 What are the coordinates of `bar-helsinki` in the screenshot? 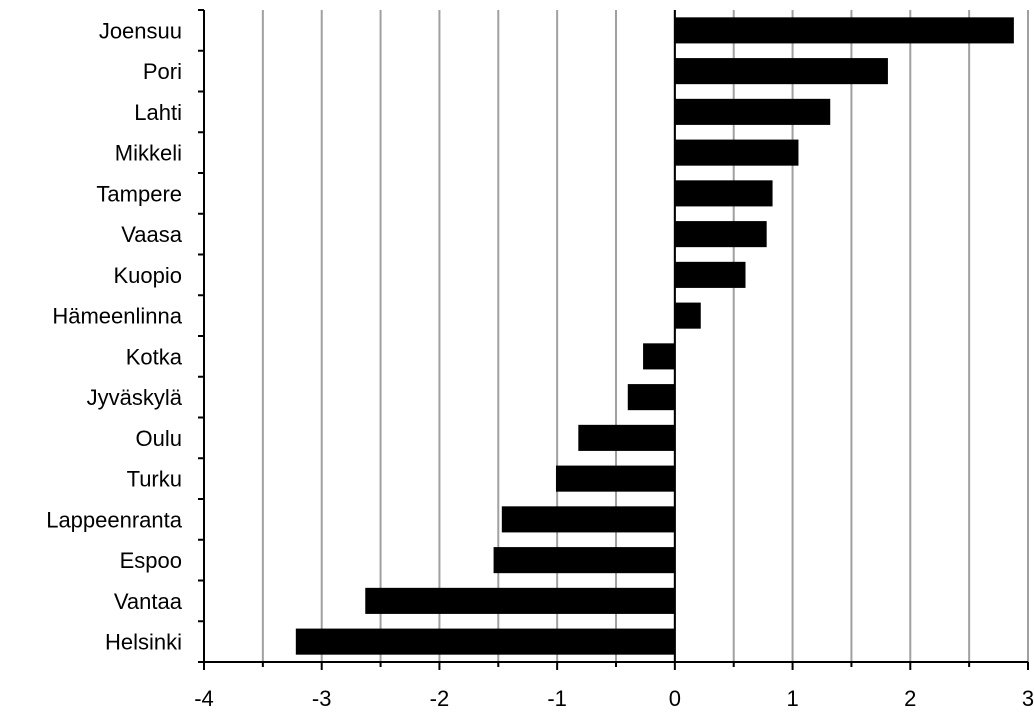 It's located at (485, 641).